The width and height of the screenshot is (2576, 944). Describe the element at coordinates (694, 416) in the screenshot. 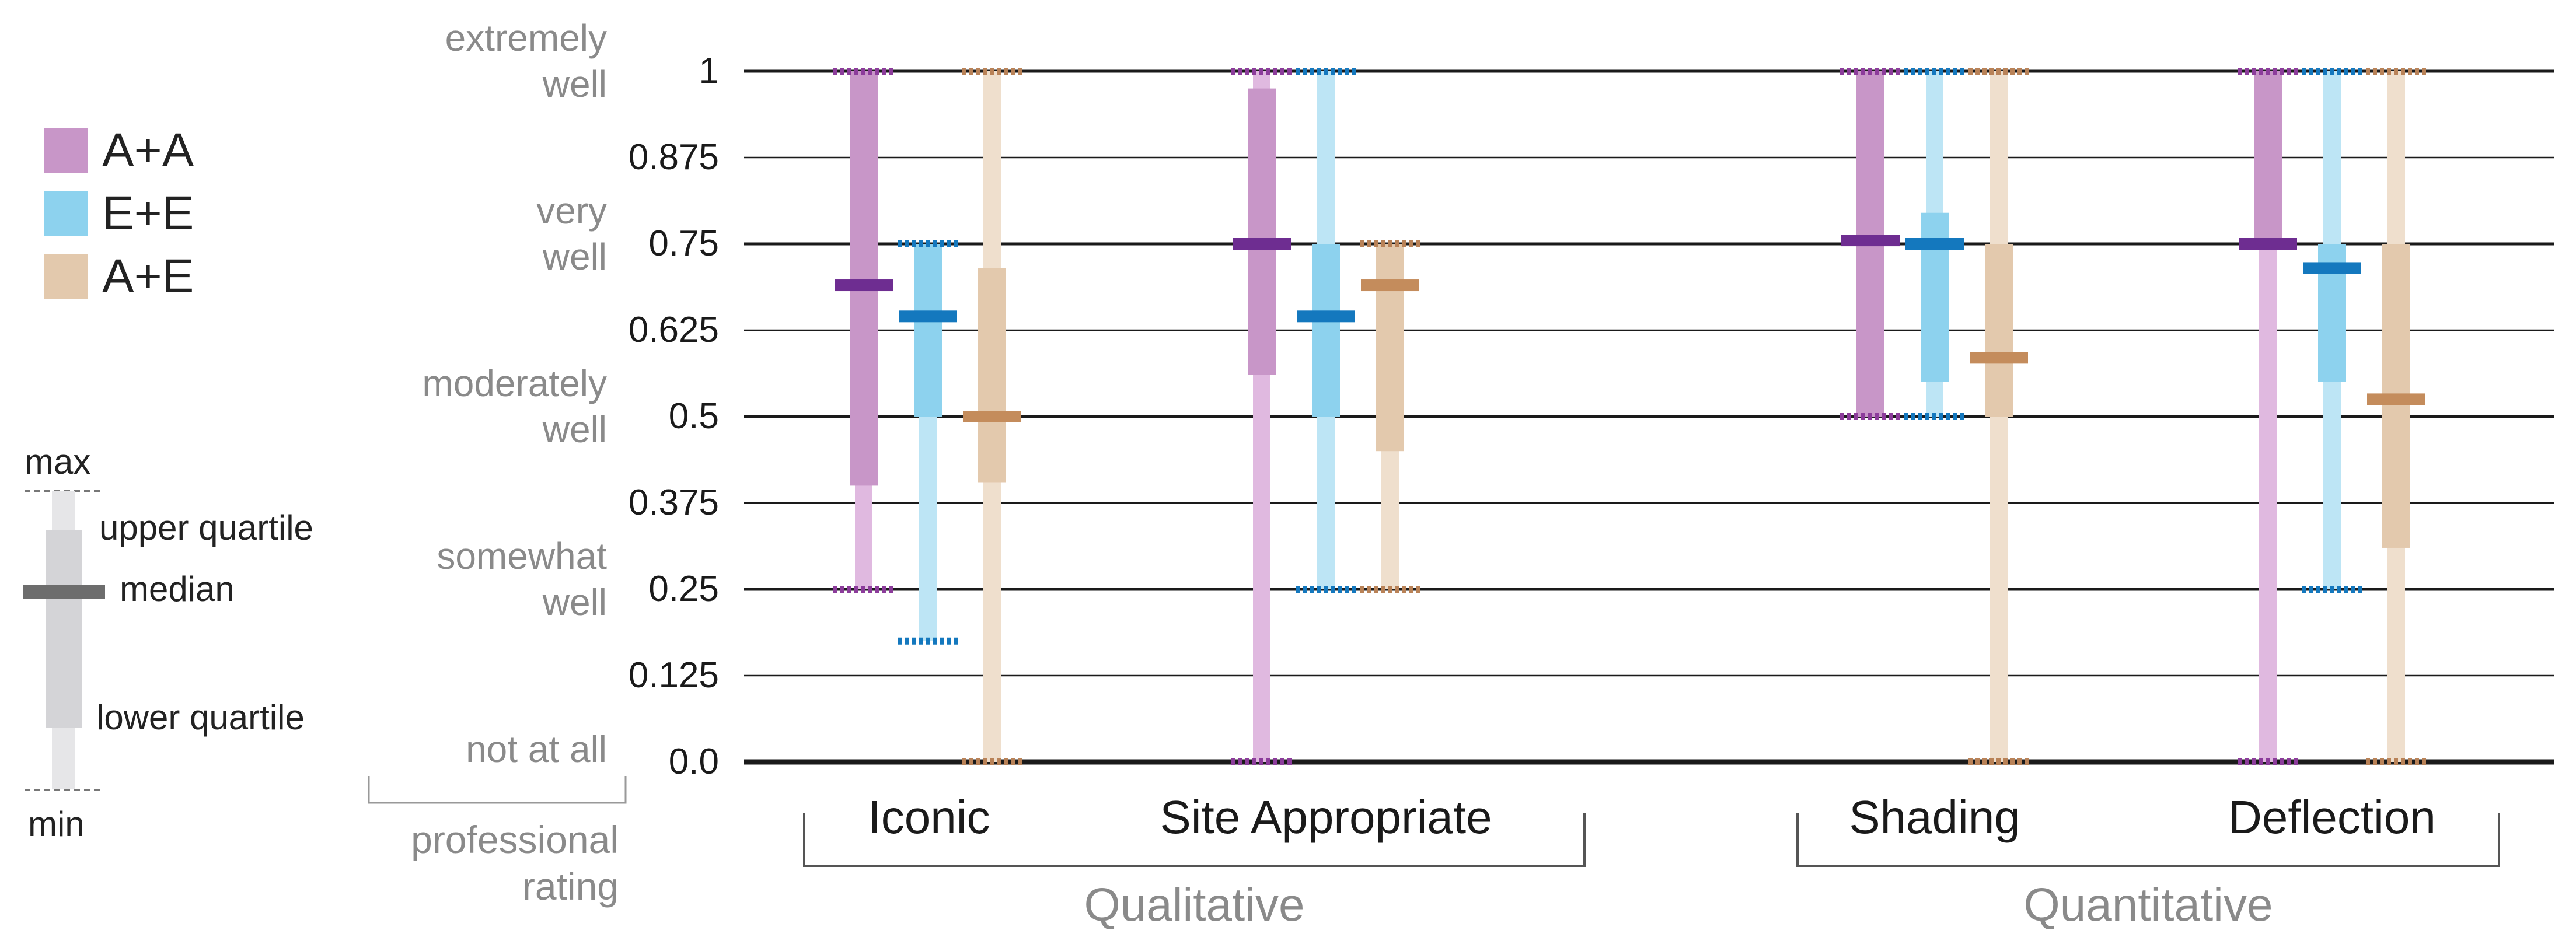

I see `y-tick-label: 0.5` at that location.